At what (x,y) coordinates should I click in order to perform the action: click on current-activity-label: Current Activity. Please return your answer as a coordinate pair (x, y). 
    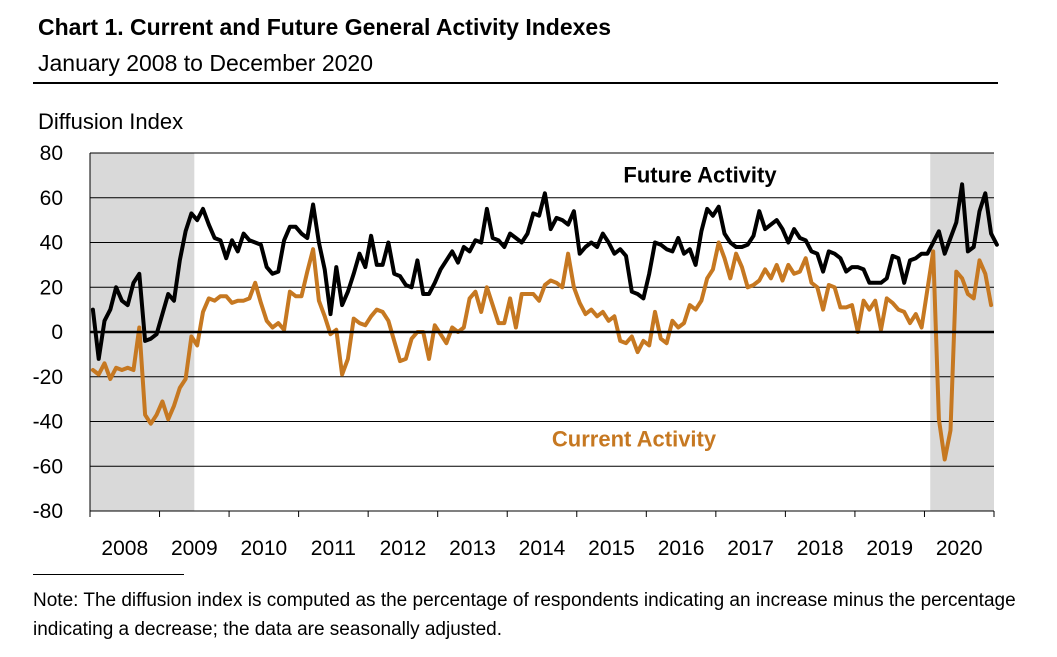
    Looking at the image, I should click on (634, 438).